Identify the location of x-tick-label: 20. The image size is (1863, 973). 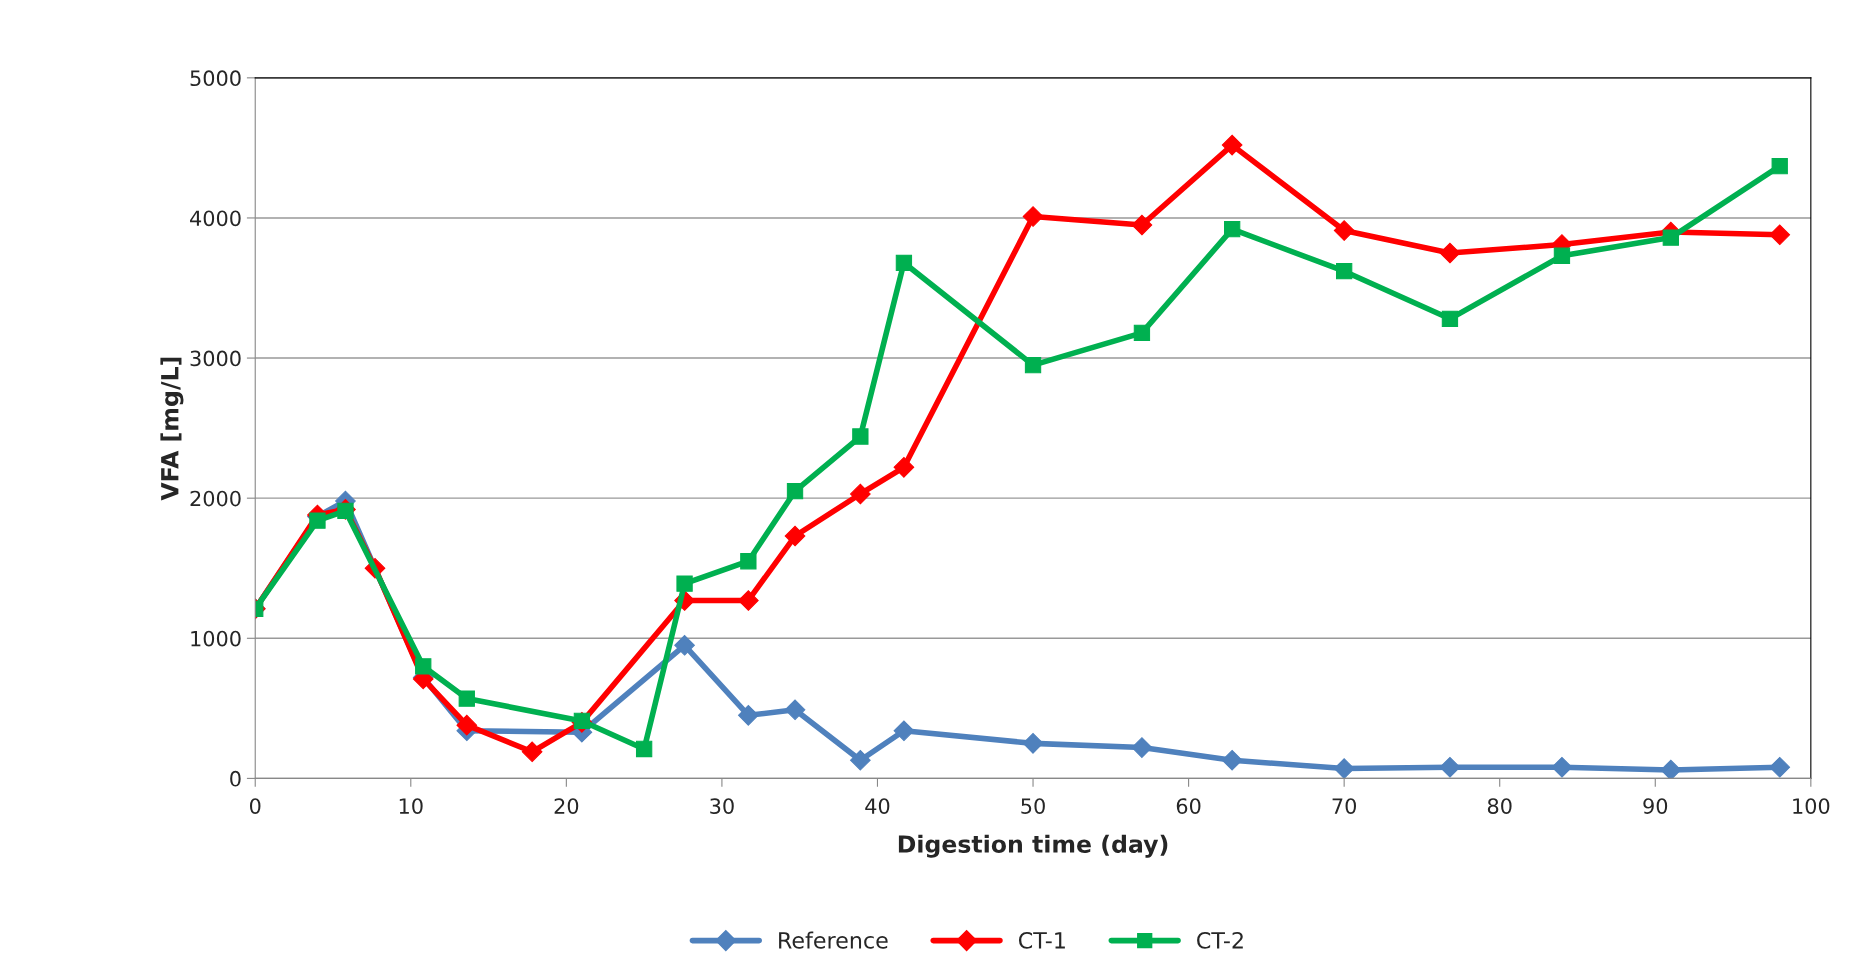
(566, 806).